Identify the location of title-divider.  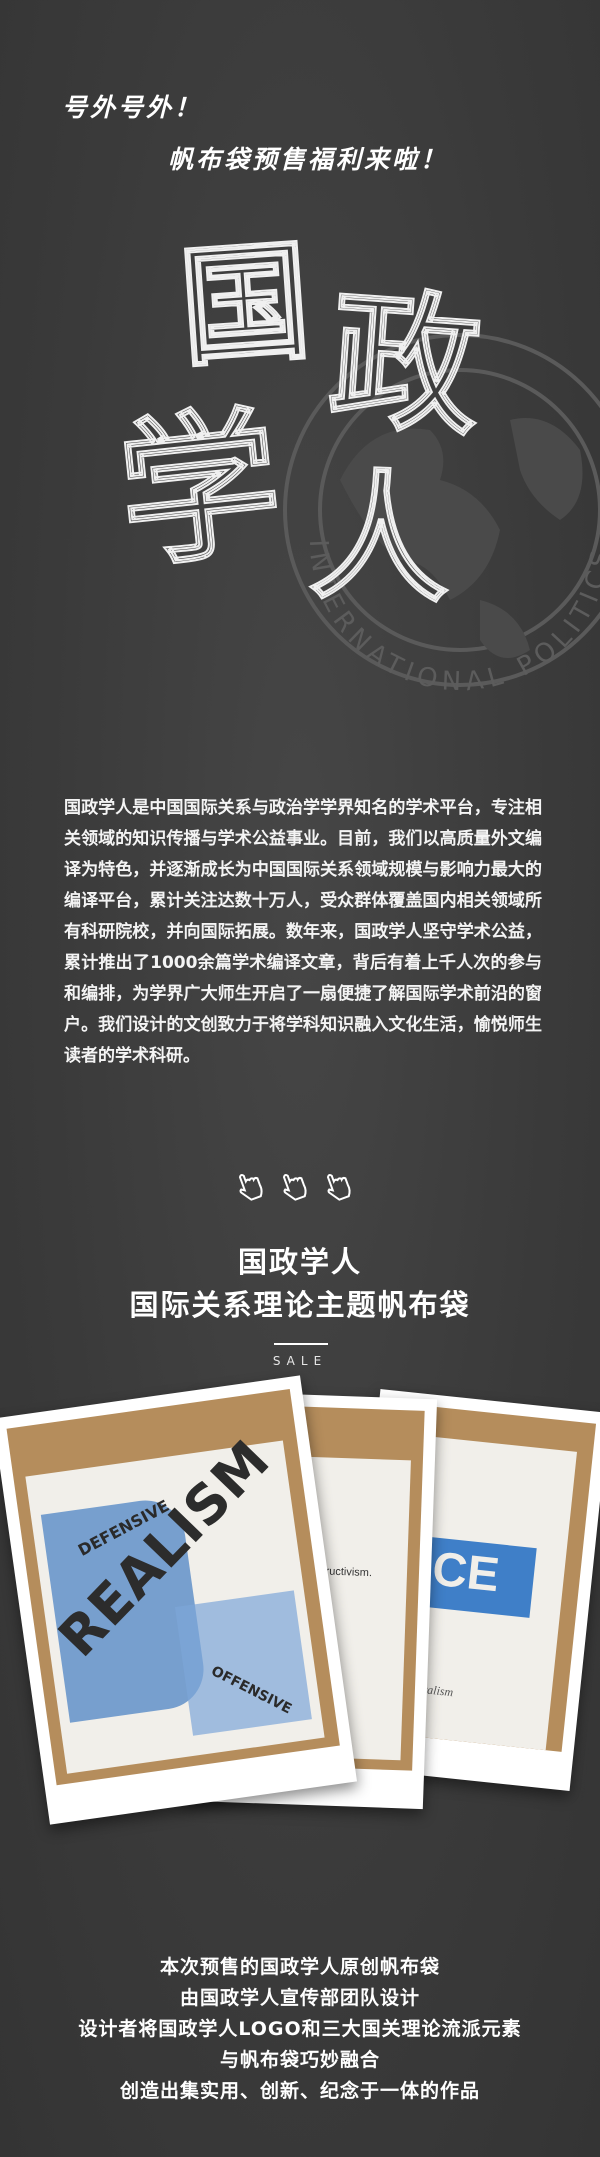
(301, 1344).